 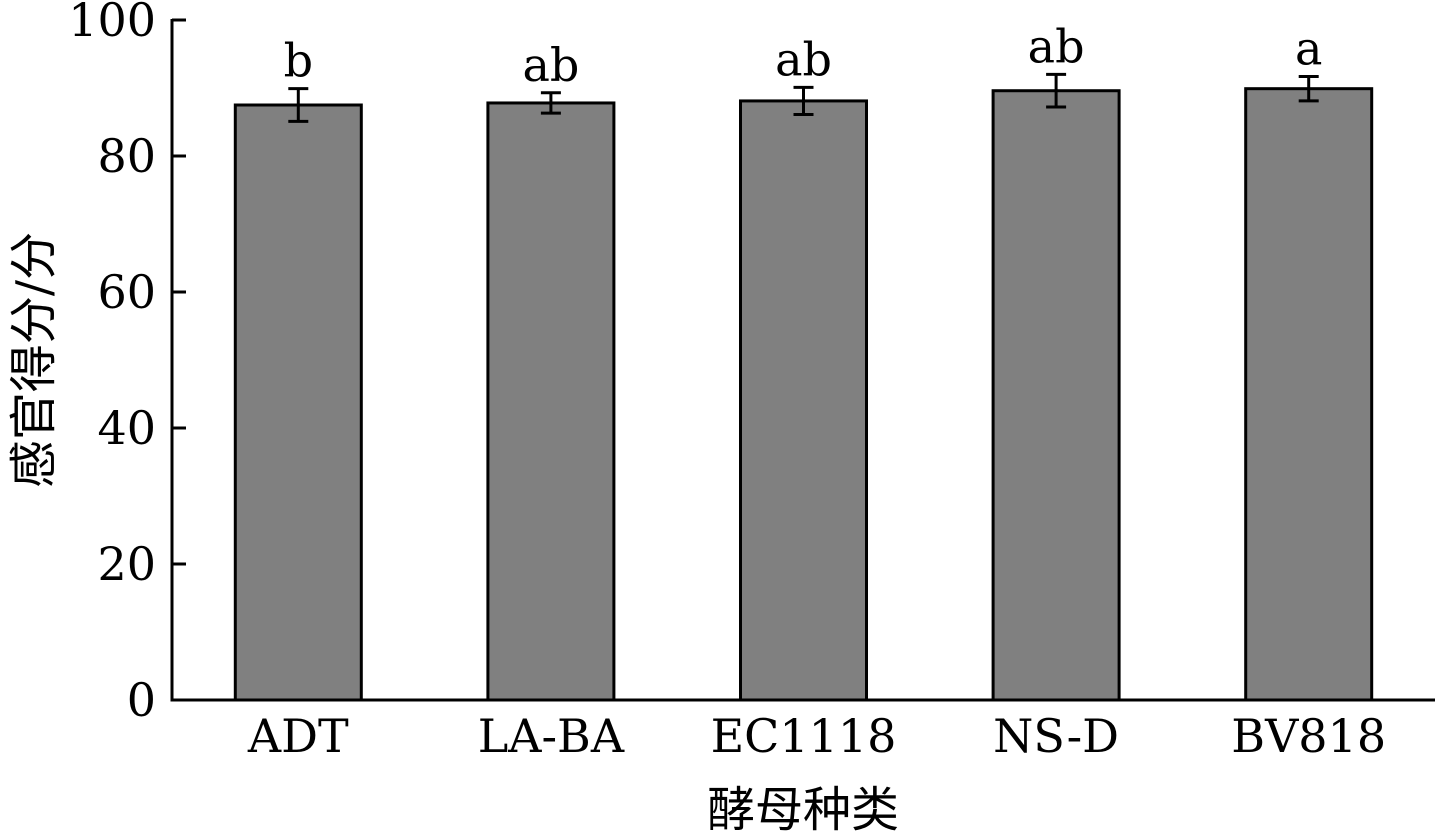 What do you see at coordinates (1308, 736) in the screenshot?
I see `x-category-label: BV818` at bounding box center [1308, 736].